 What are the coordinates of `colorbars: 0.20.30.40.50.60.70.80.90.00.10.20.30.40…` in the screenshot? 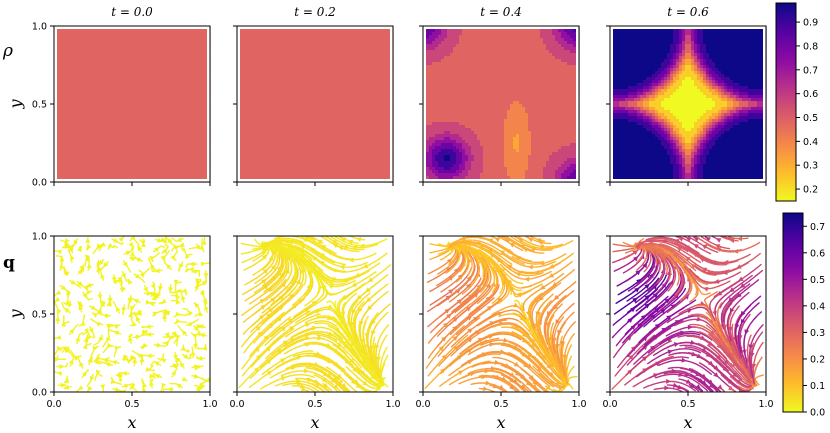 It's located at (800, 210).